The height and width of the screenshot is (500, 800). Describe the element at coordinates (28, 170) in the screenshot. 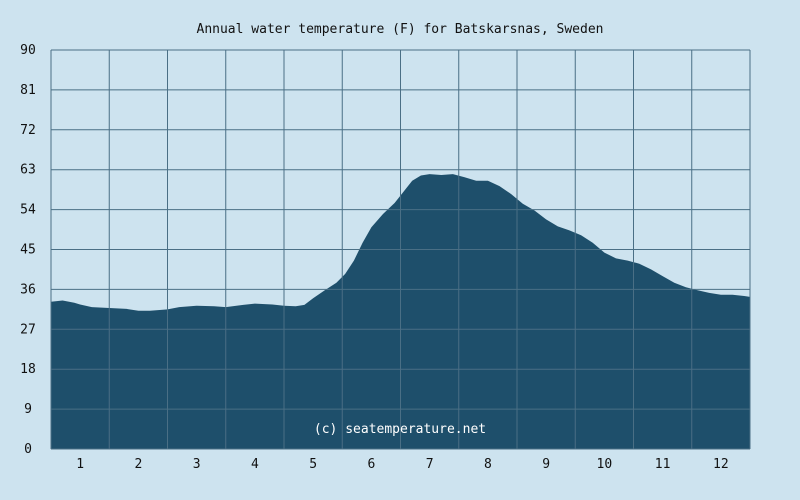

I see `y-tick-label: 63` at that location.